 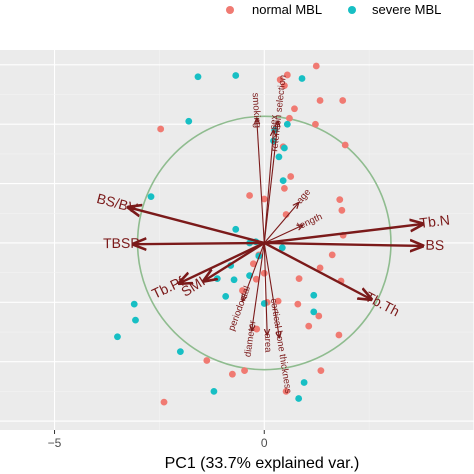 What do you see at coordinates (262, 463) in the screenshot?
I see `x-axis-title: PC1 (33.7% explained var.)` at bounding box center [262, 463].